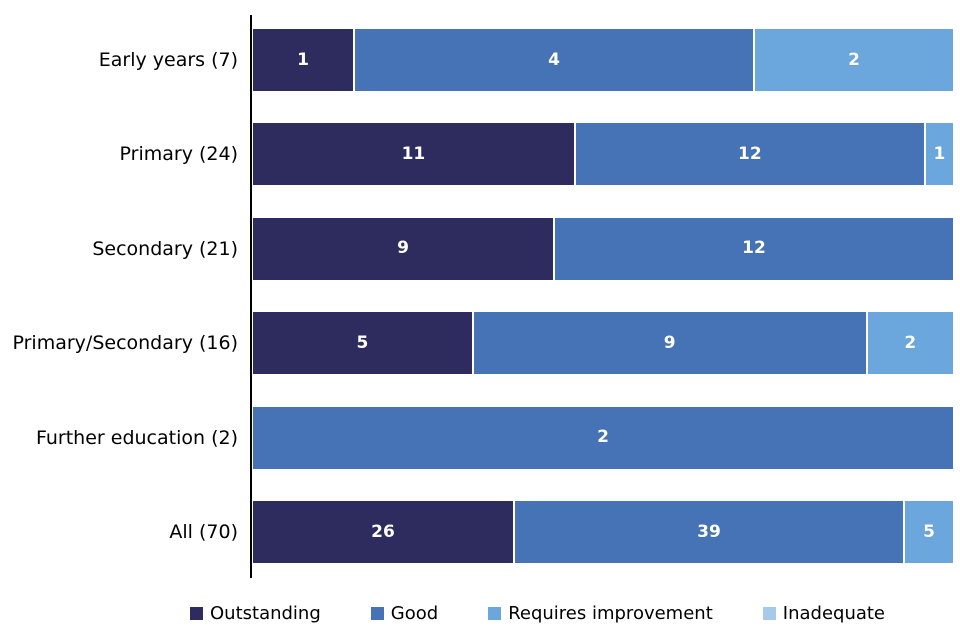 This screenshot has height=640, width=960. I want to click on bar-segment-good: 2, so click(603, 437).